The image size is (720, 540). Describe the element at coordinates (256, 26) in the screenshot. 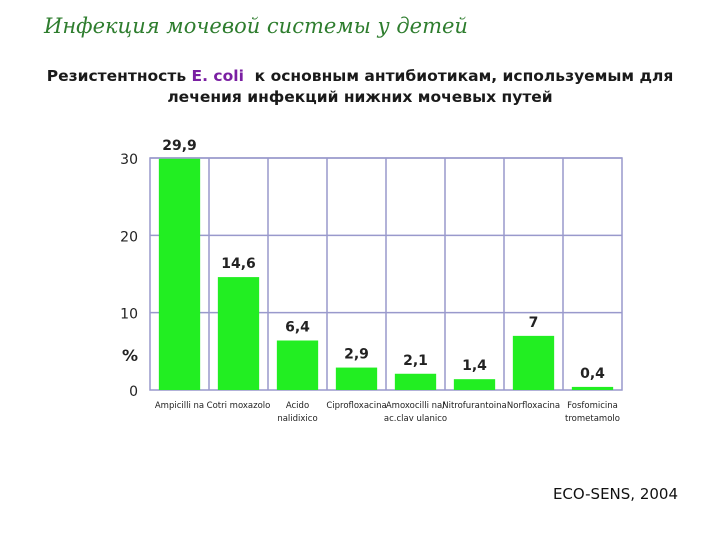

I see `slide-title: Инфекция мочевой системы у детей` at that location.